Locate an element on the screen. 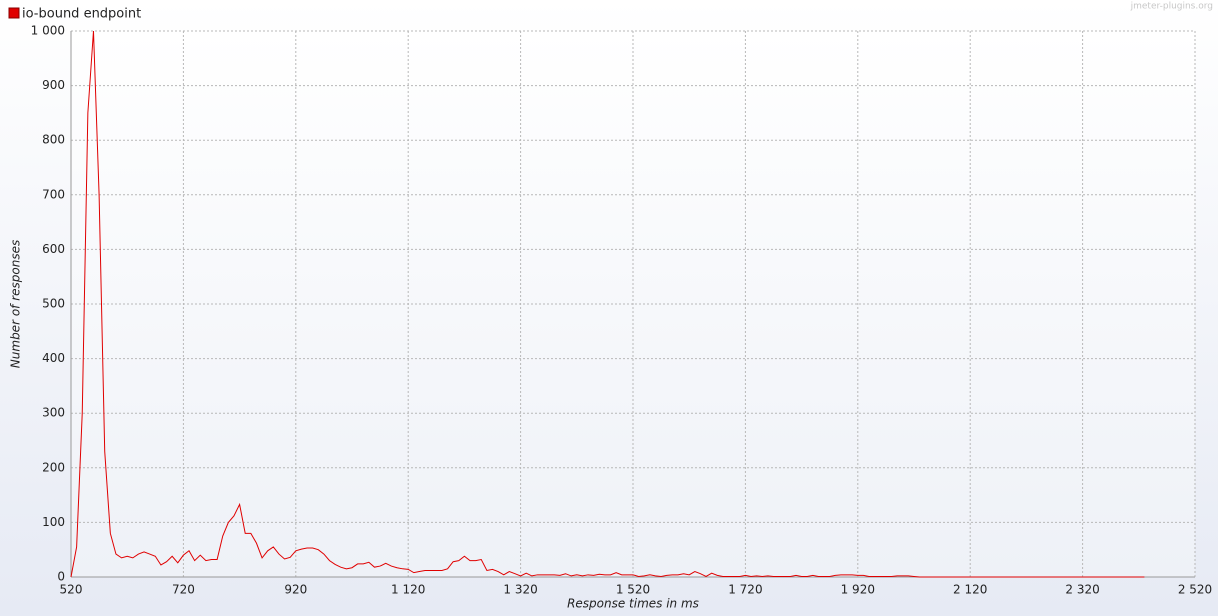  y-tick-label: 700 is located at coordinates (53, 194).